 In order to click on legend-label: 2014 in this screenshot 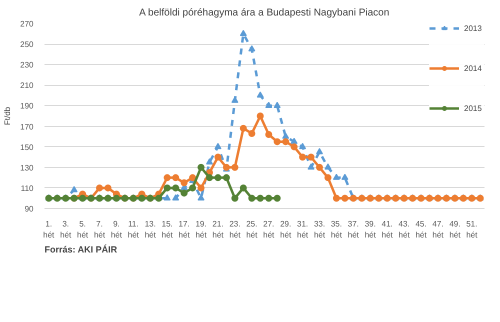, I will do `click(473, 68)`.